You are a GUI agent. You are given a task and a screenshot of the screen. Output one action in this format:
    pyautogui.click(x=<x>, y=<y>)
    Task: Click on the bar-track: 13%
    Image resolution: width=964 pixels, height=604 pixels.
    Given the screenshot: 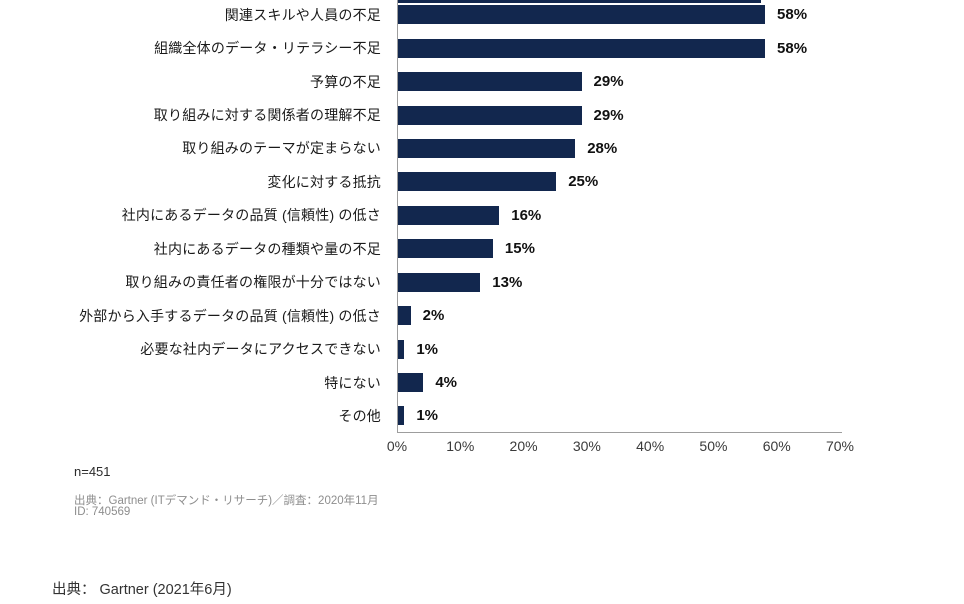 What is the action you would take?
    pyautogui.click(x=619, y=282)
    